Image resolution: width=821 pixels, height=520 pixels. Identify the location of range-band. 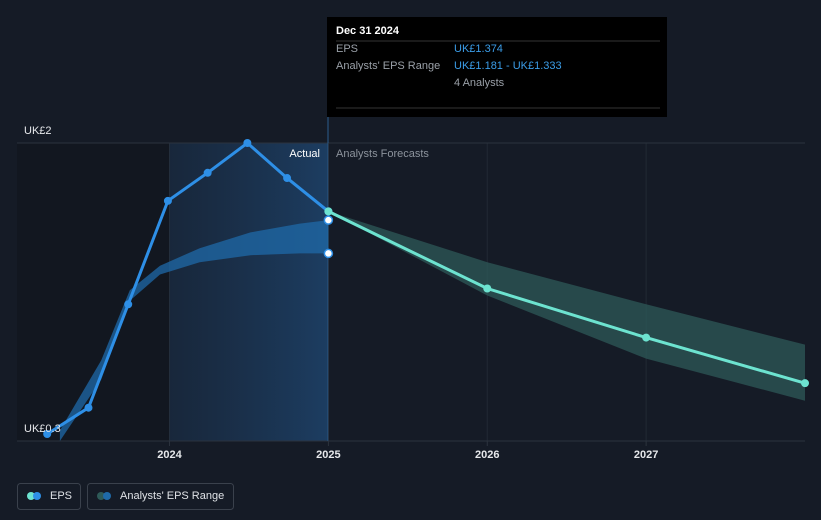
(194, 330).